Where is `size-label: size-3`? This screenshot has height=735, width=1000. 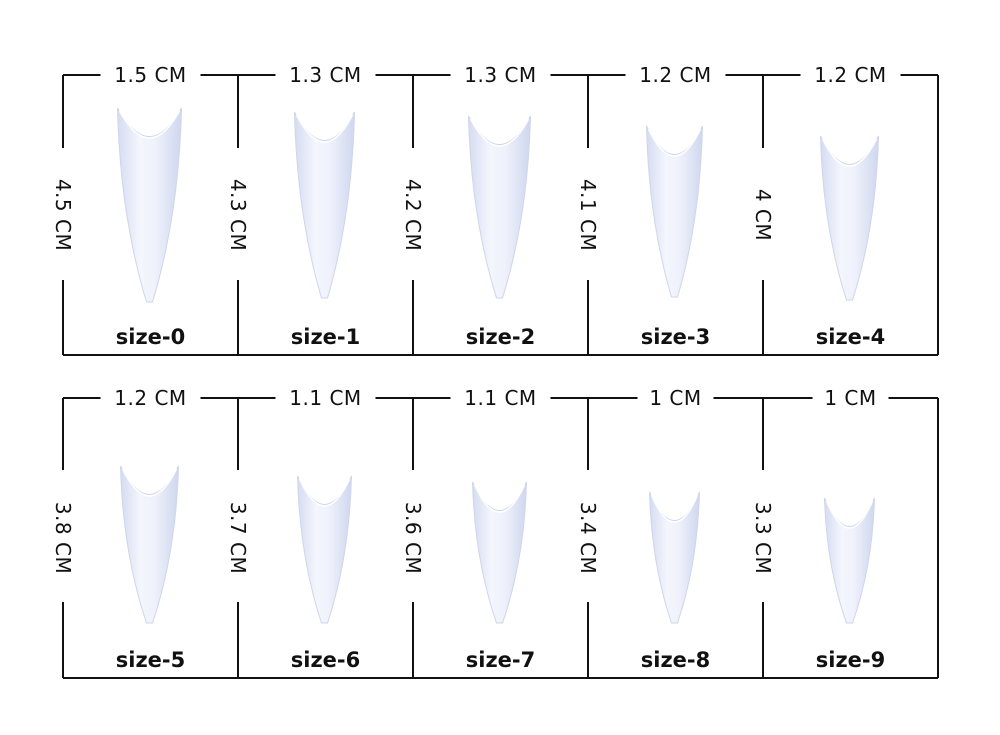 size-label: size-3 is located at coordinates (676, 337).